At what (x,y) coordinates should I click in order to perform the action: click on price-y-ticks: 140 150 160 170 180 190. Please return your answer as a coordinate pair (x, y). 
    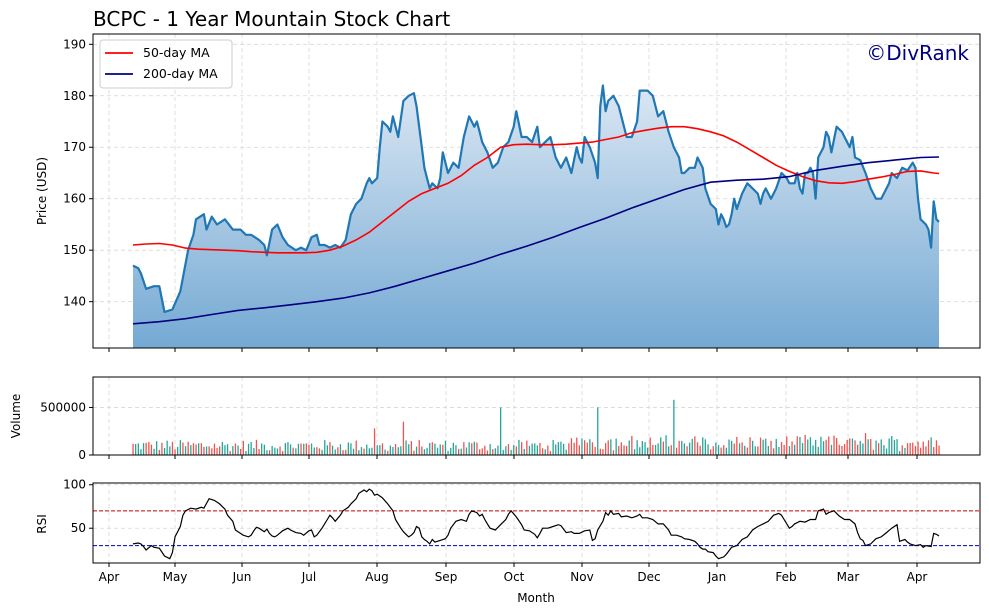
    Looking at the image, I should click on (78, 173).